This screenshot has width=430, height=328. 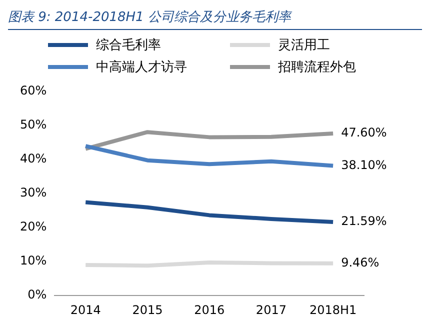 What do you see at coordinates (147, 309) in the screenshot?
I see `x-tick-label: 2015` at bounding box center [147, 309].